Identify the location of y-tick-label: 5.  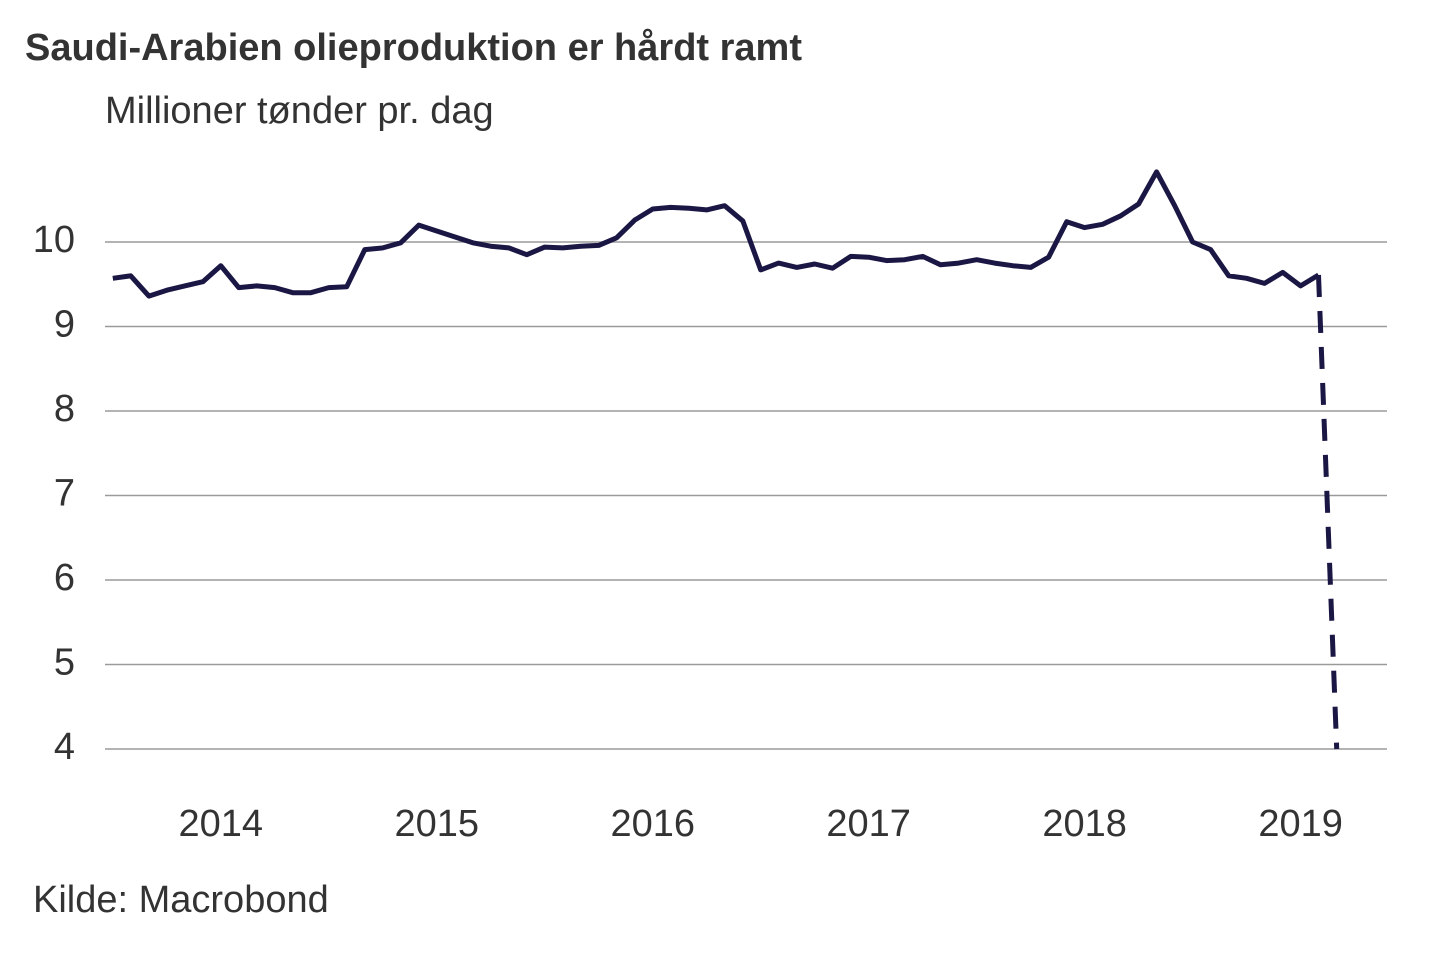
(64, 663).